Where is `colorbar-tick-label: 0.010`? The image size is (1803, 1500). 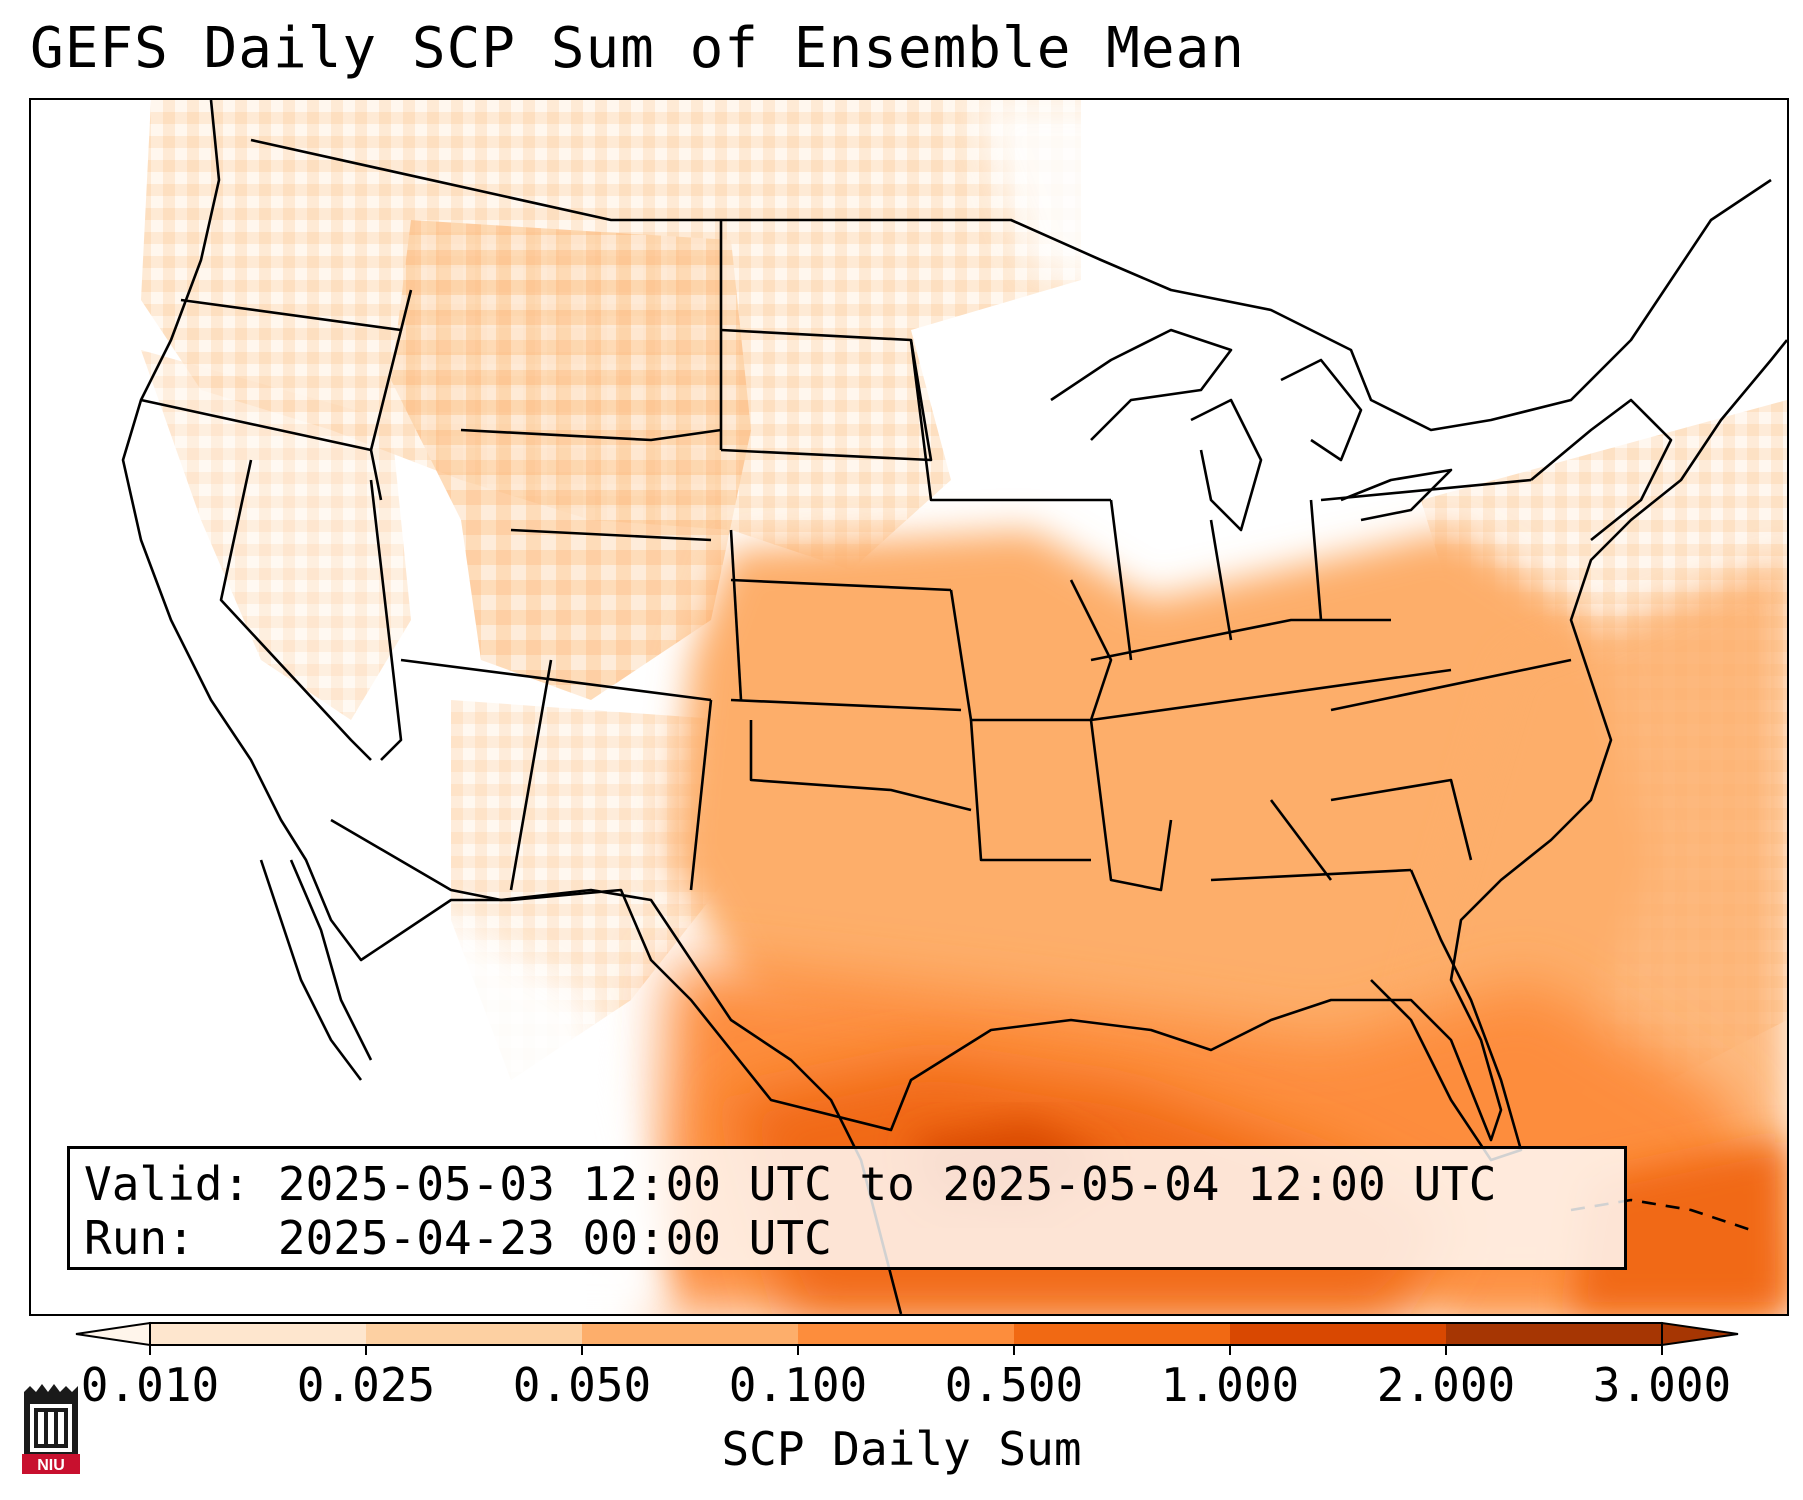
colorbar-tick-label: 0.010 is located at coordinates (150, 1385).